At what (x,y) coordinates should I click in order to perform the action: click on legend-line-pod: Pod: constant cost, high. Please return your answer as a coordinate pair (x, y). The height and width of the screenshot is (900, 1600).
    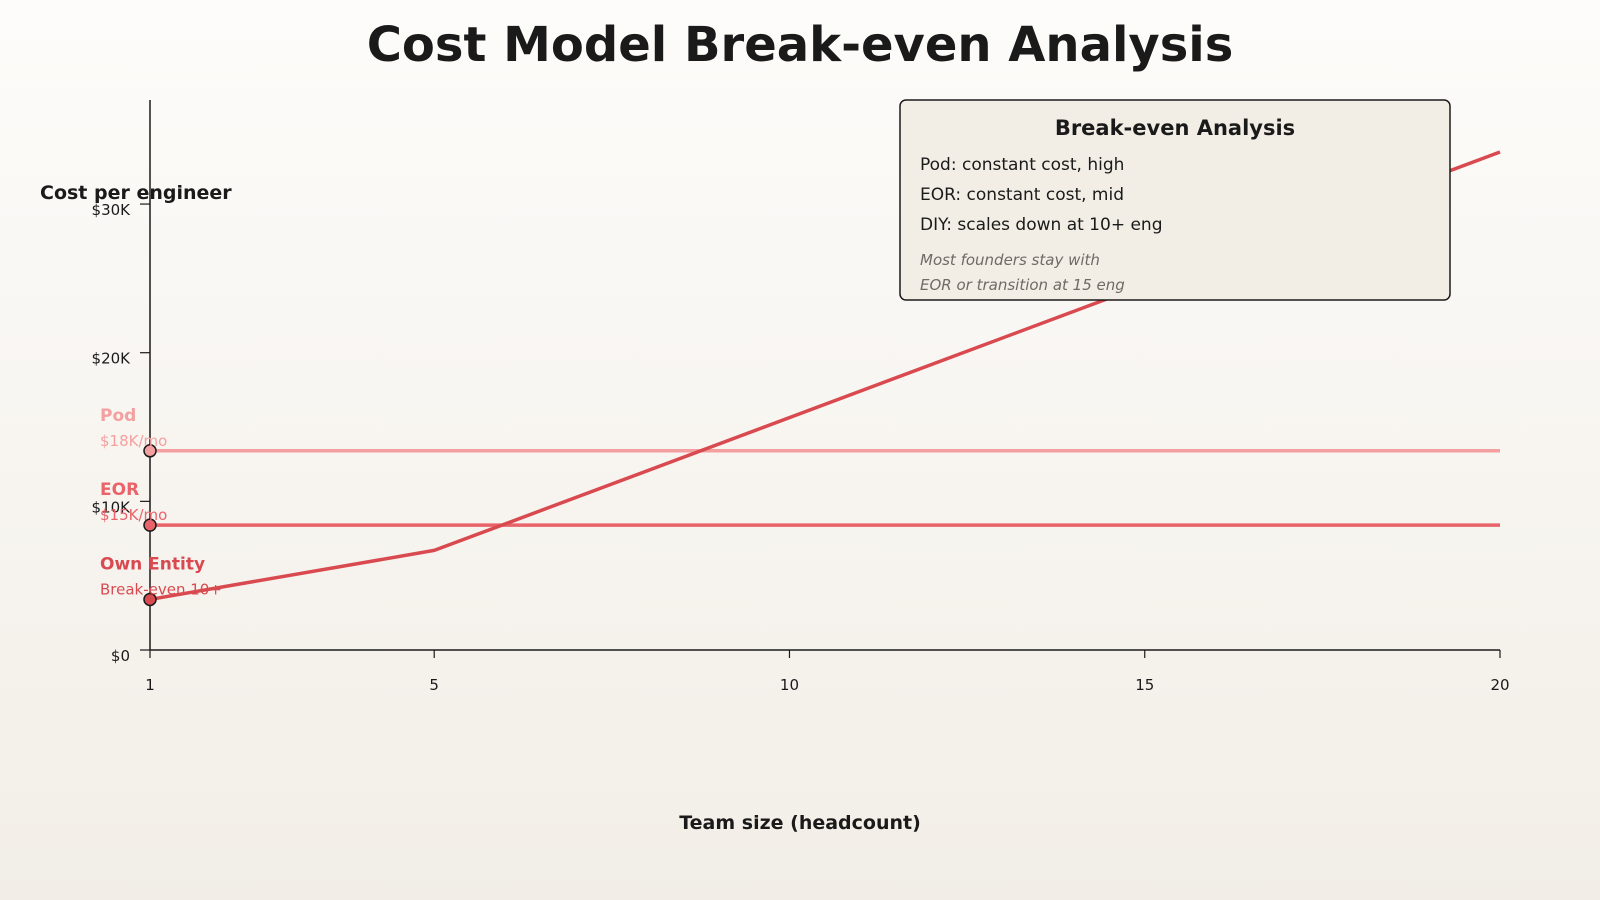
    Looking at the image, I should click on (1022, 165).